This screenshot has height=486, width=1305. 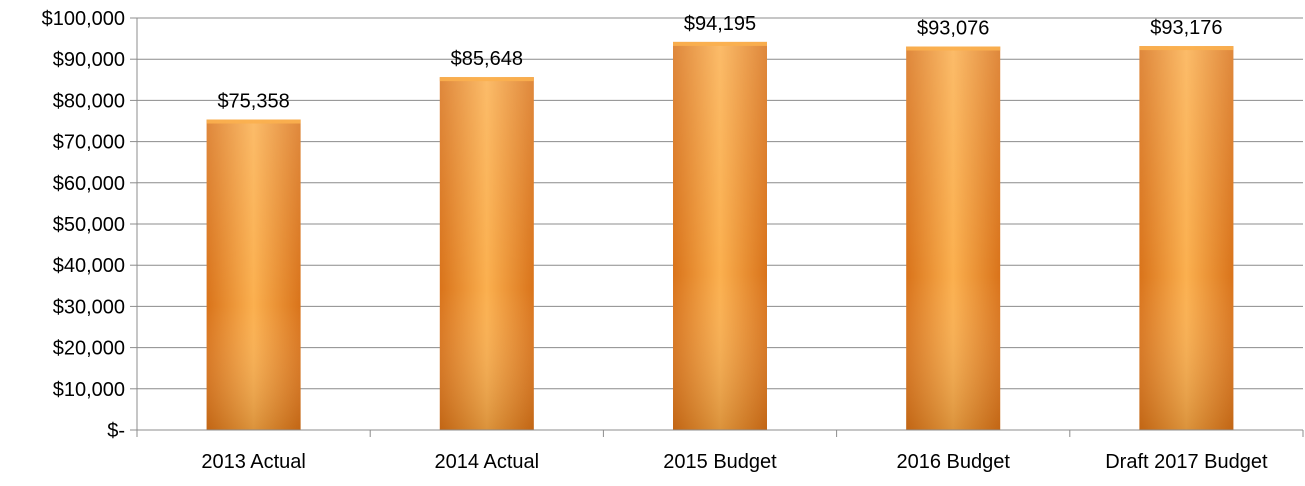 What do you see at coordinates (89, 143) in the screenshot?
I see `y-tick-label: $70,000` at bounding box center [89, 143].